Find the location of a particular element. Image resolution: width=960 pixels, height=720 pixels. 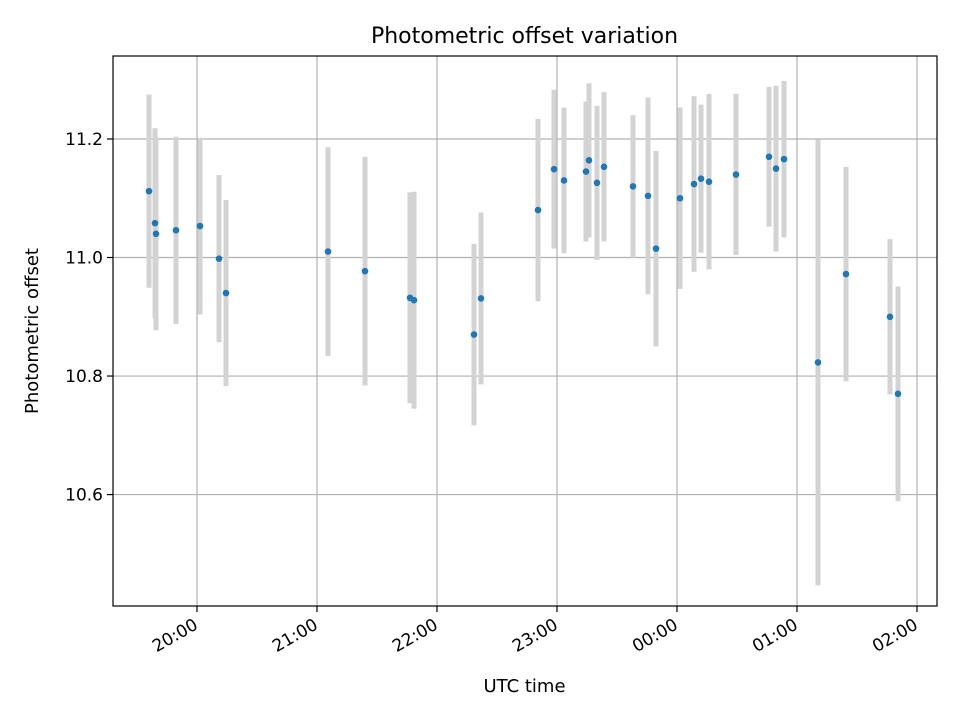

x-tick-label: 20:00 is located at coordinates (175, 636).